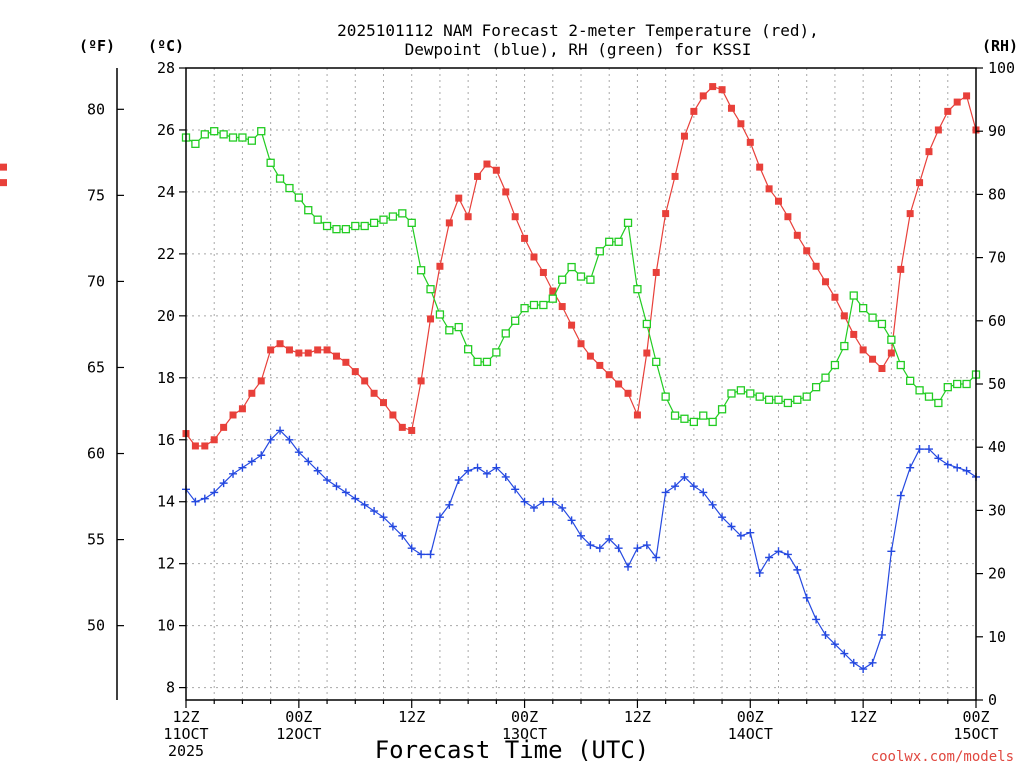  Describe the element at coordinates (166, 564) in the screenshot. I see `celsius-tick-label: 12` at that location.